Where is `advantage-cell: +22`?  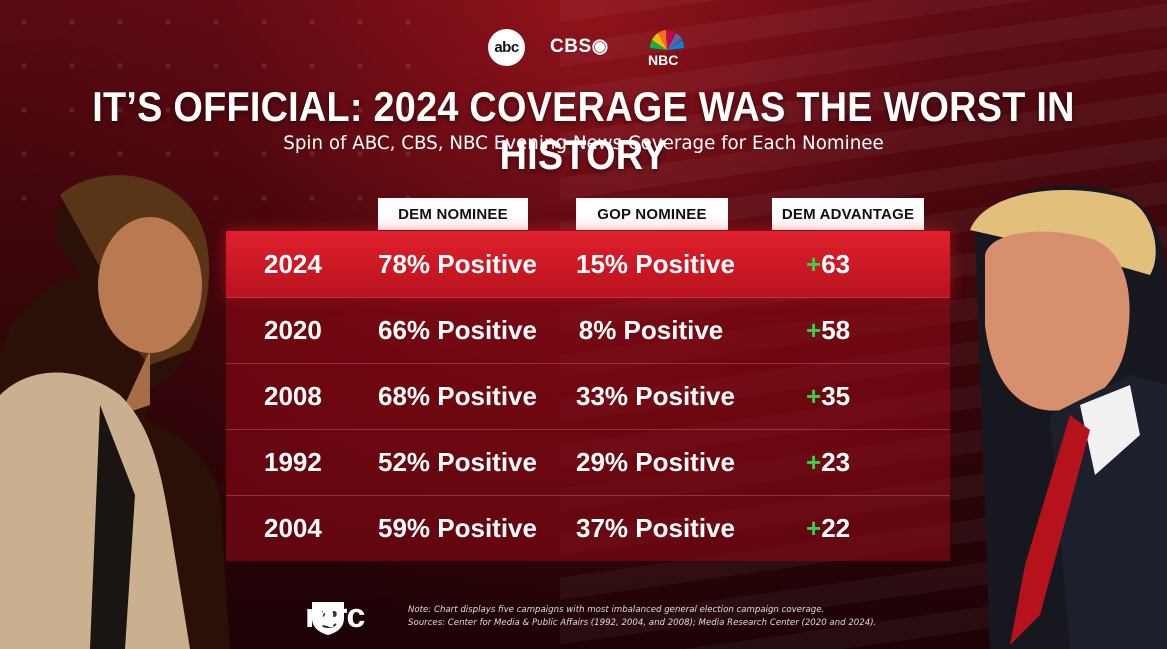 advantage-cell: +22 is located at coordinates (836, 528).